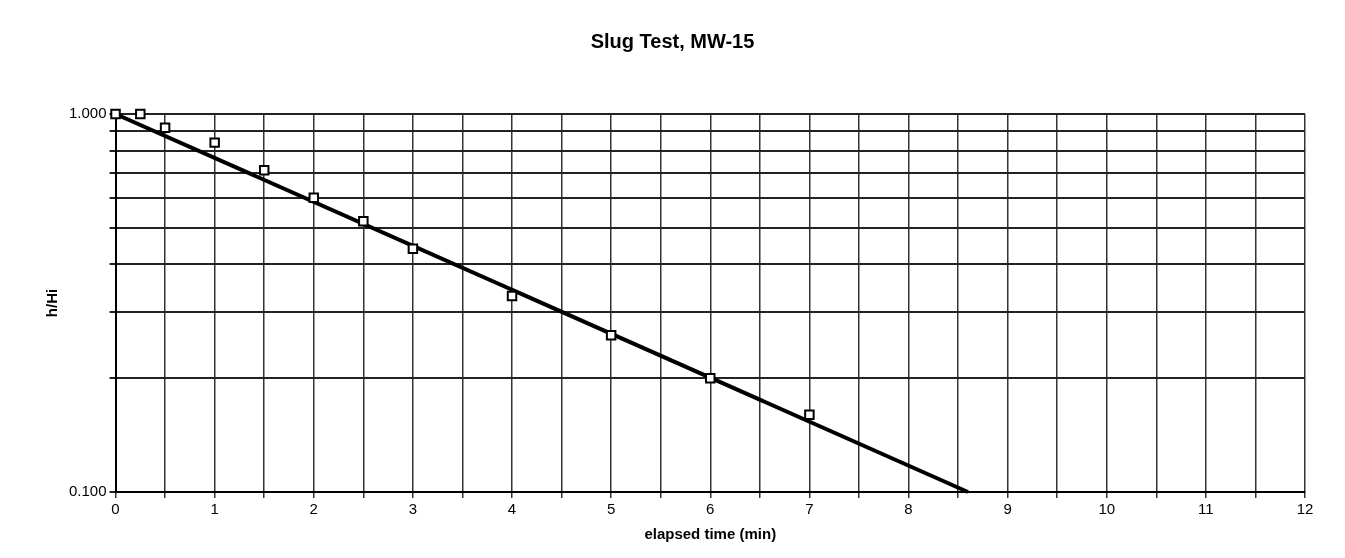  What do you see at coordinates (908, 509) in the screenshot?
I see `x-tick-label: 8` at bounding box center [908, 509].